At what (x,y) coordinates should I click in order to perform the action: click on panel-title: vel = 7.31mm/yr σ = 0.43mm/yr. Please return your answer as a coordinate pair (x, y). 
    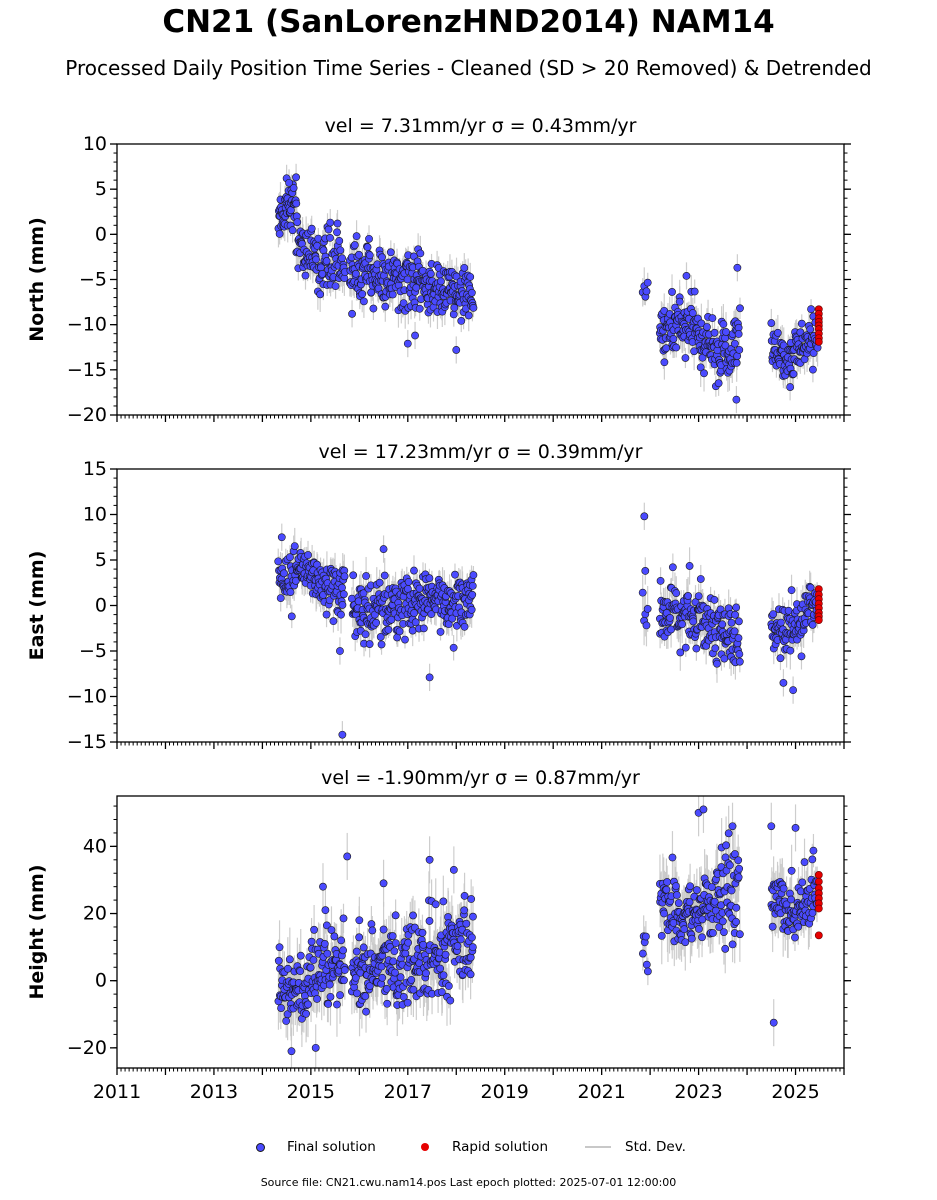
    Looking at the image, I should click on (481, 126).